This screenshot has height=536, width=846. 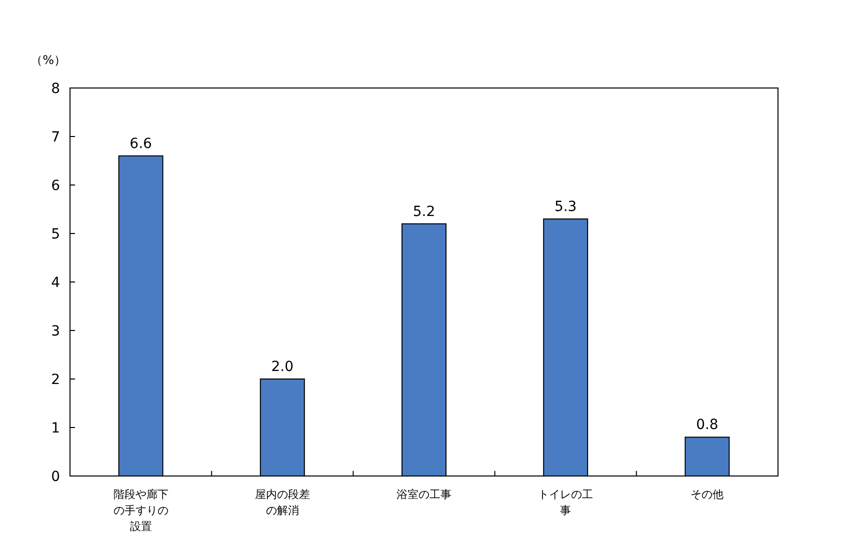 What do you see at coordinates (55, 89) in the screenshot?
I see `y-tick-label: 8` at bounding box center [55, 89].